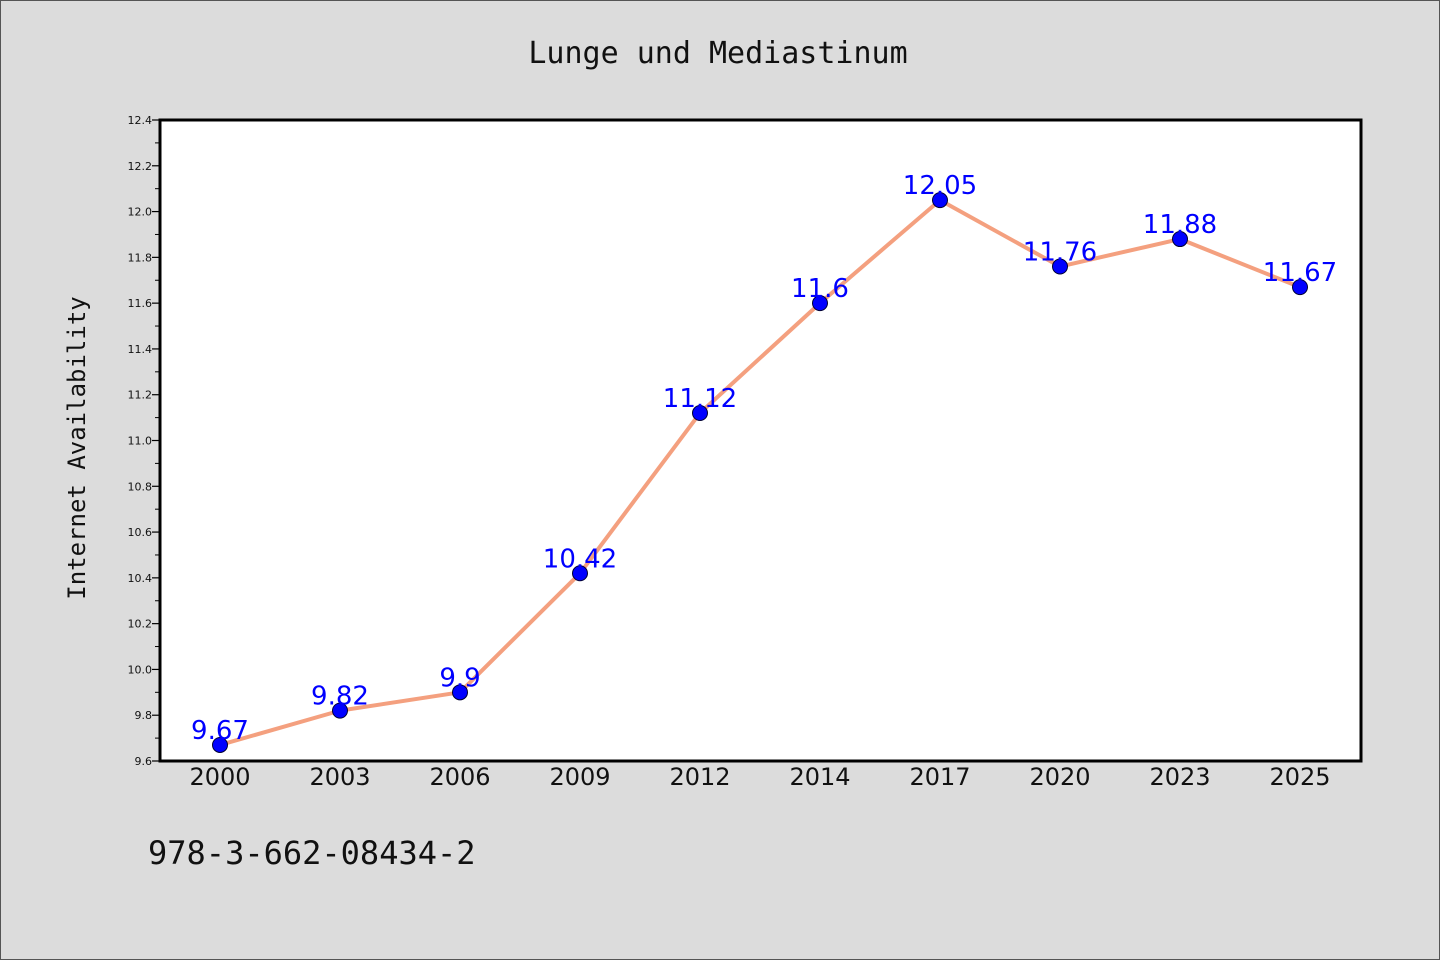 This screenshot has width=1440, height=960. Describe the element at coordinates (140, 532) in the screenshot. I see `y-tick-label: 10.6` at that location.